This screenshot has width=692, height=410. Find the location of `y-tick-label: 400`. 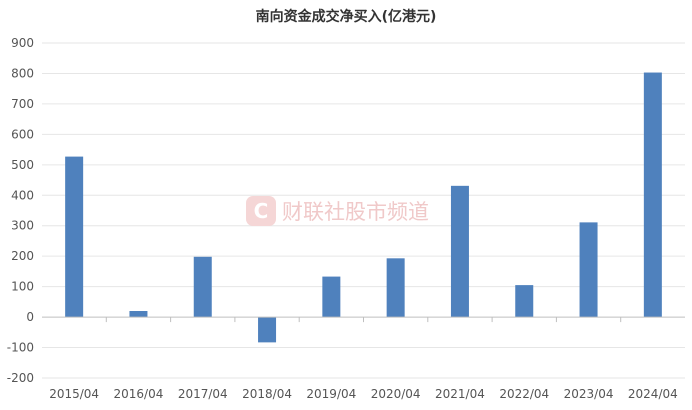

y-tick-label: 400 is located at coordinates (22, 195).